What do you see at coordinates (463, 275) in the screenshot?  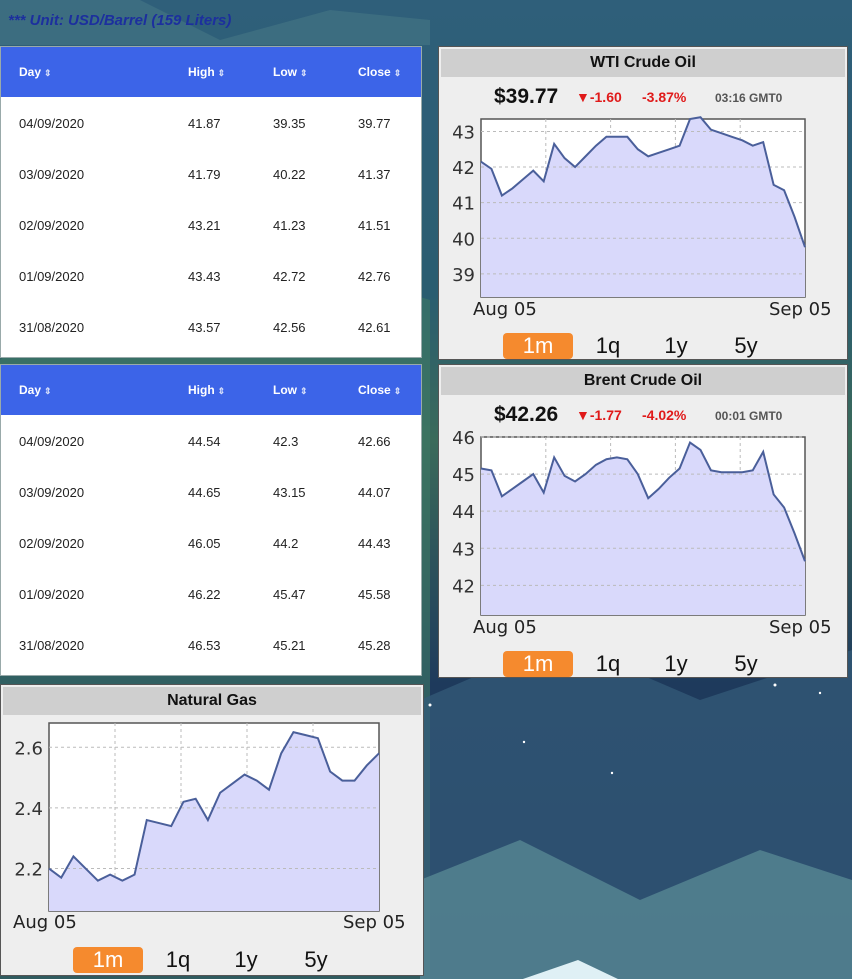 I see `y-tick-label: 39` at bounding box center [463, 275].